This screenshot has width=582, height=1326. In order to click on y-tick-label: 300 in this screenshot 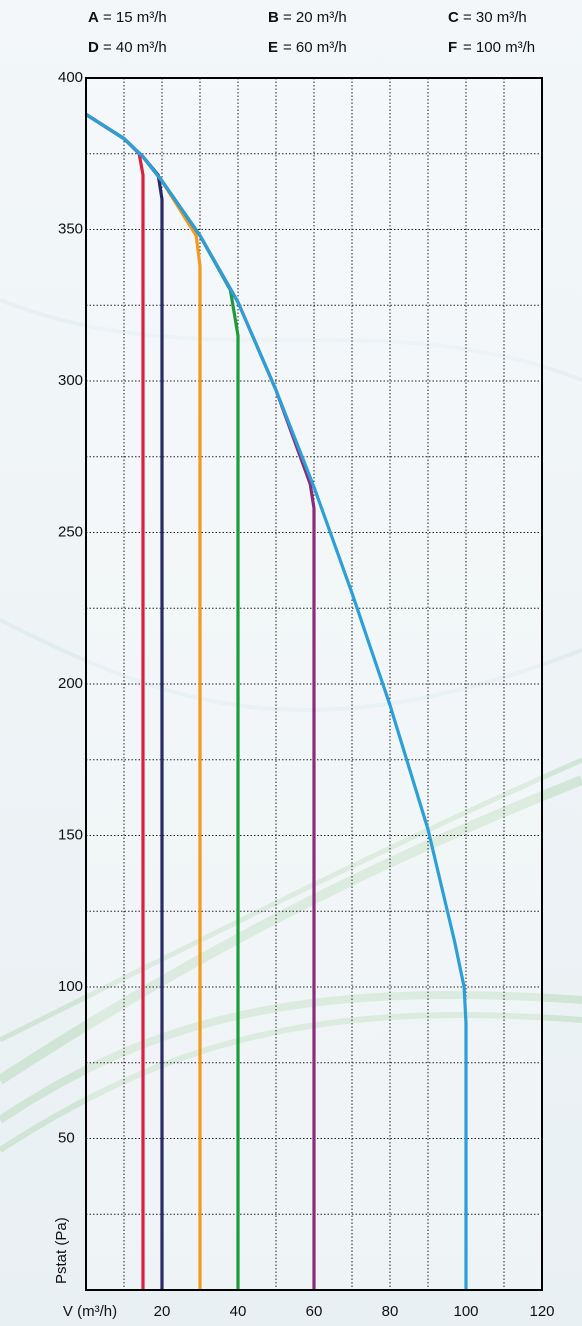, I will do `click(70, 380)`.